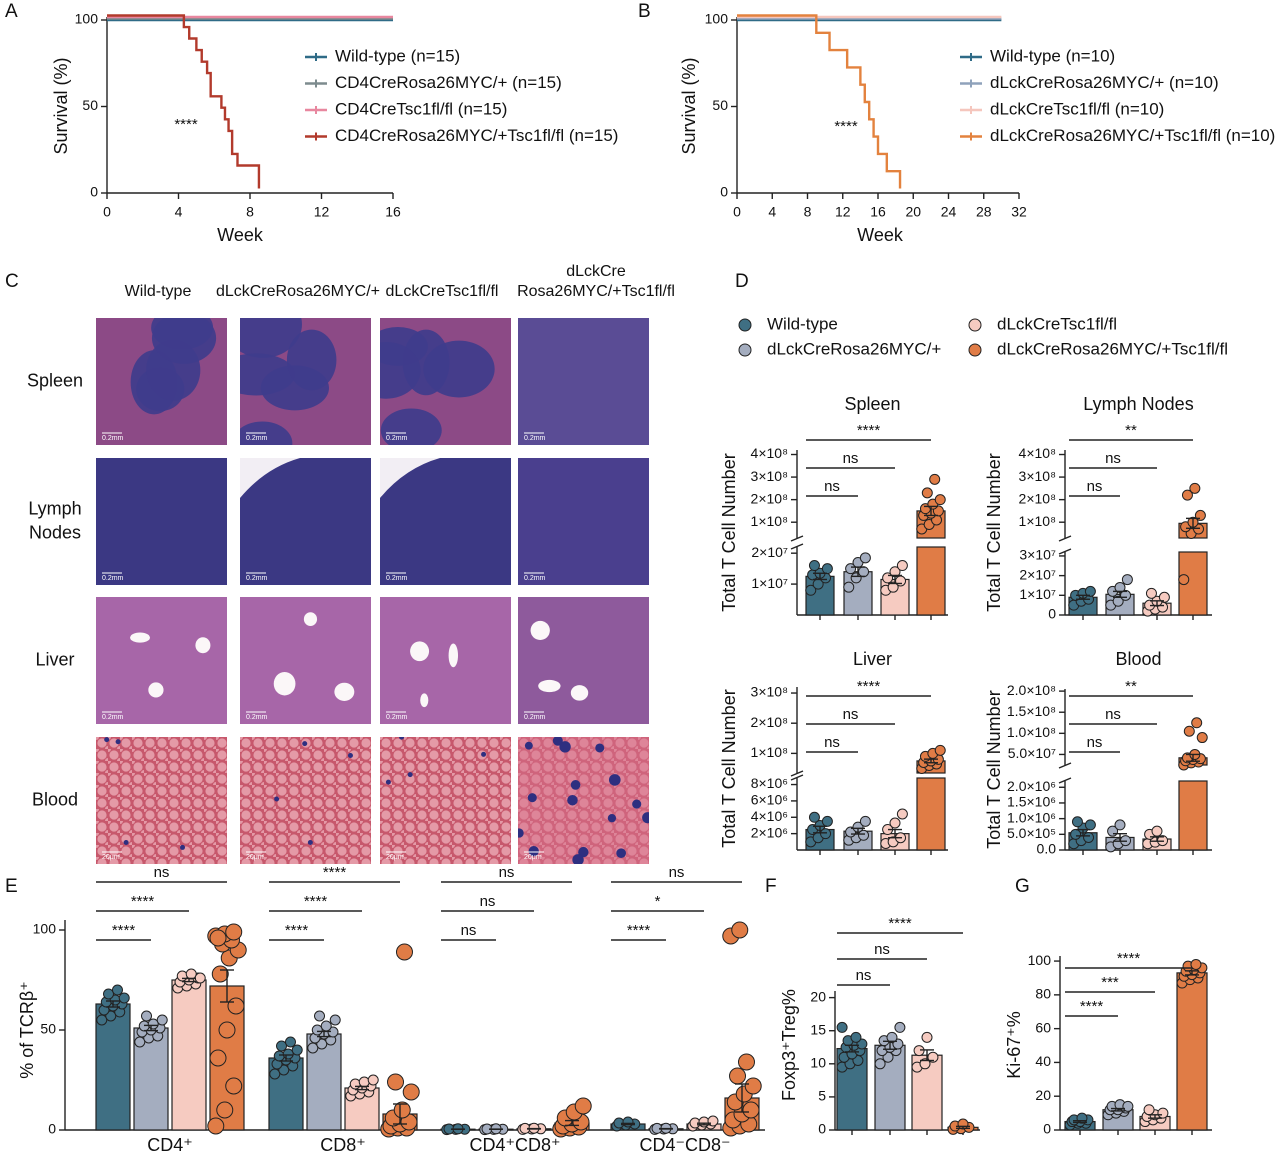 The image size is (1280, 1157). I want to click on y-tick-label: 1×10⁷, so click(769, 583).